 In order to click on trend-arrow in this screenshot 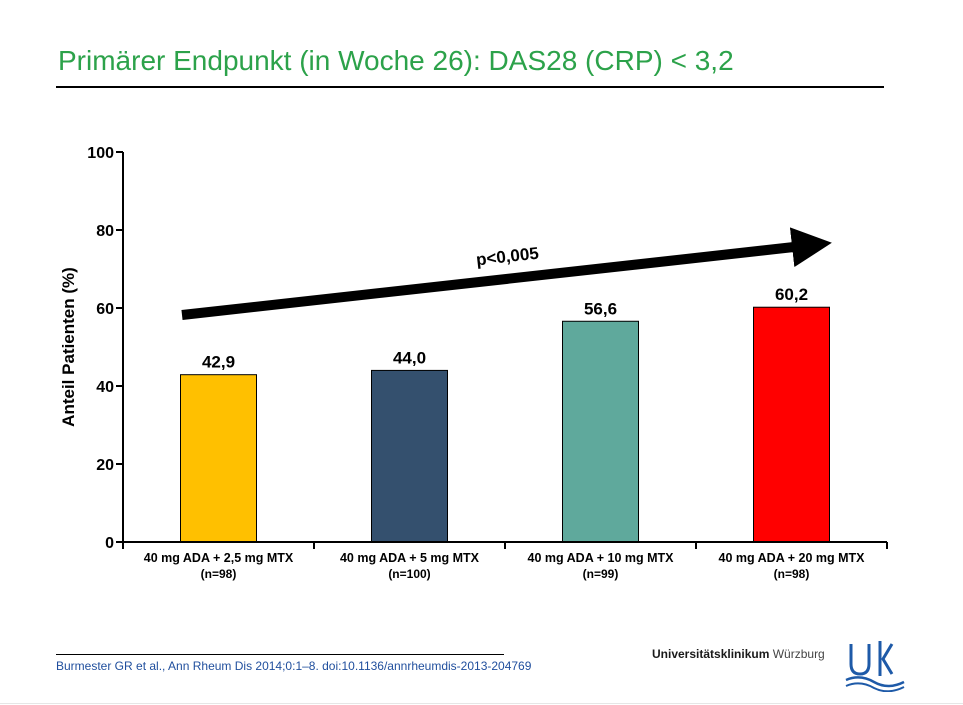, I will do `click(506, 273)`.